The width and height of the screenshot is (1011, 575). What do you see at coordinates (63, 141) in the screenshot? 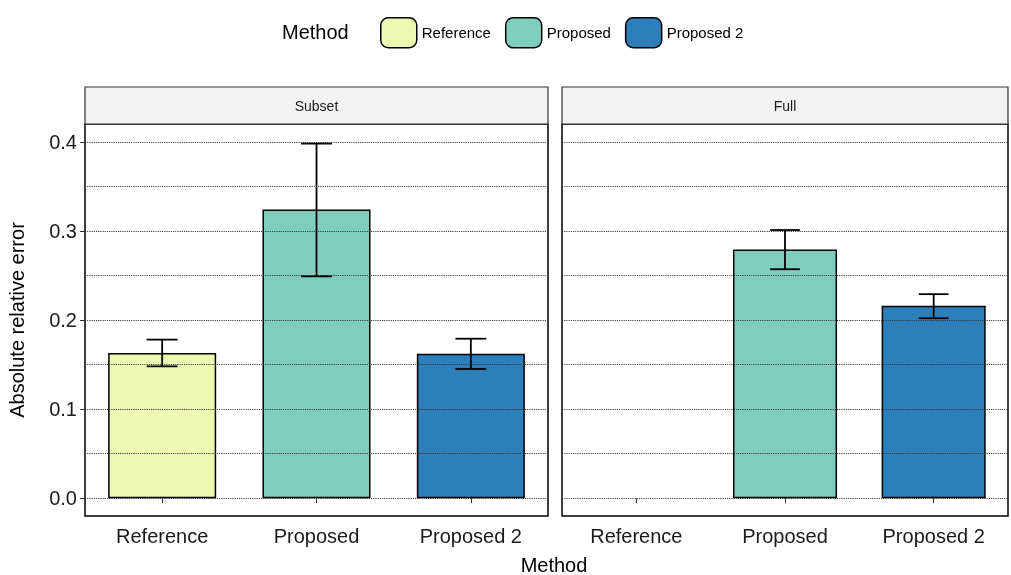
I see `y-tick-label: 0.4` at bounding box center [63, 141].